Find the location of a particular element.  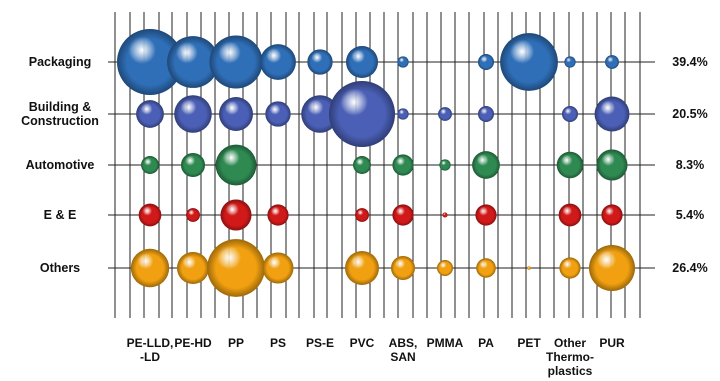

column-label-line: Other is located at coordinates (570, 343).